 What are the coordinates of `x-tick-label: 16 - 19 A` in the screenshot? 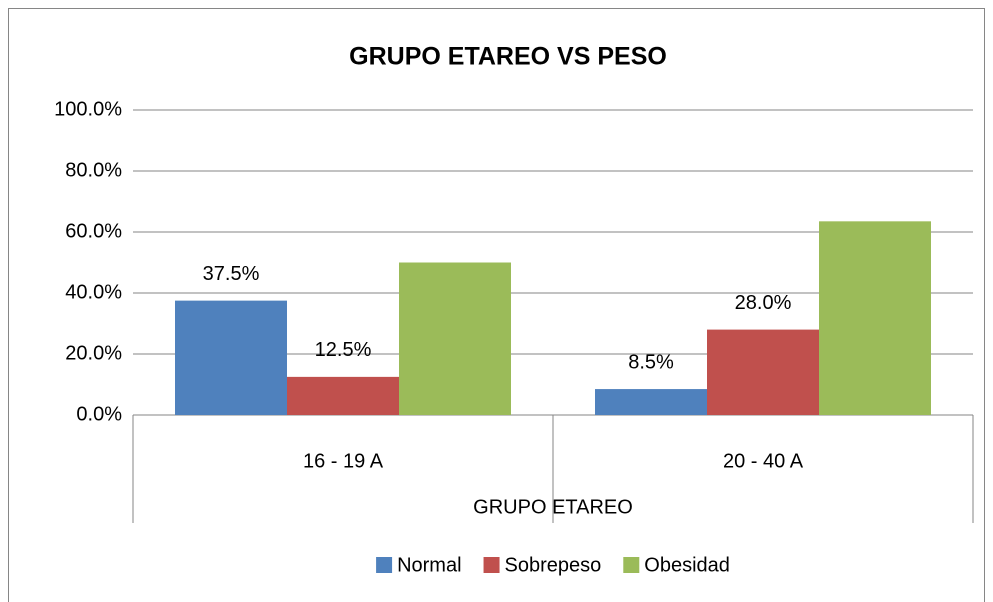 It's located at (343, 461).